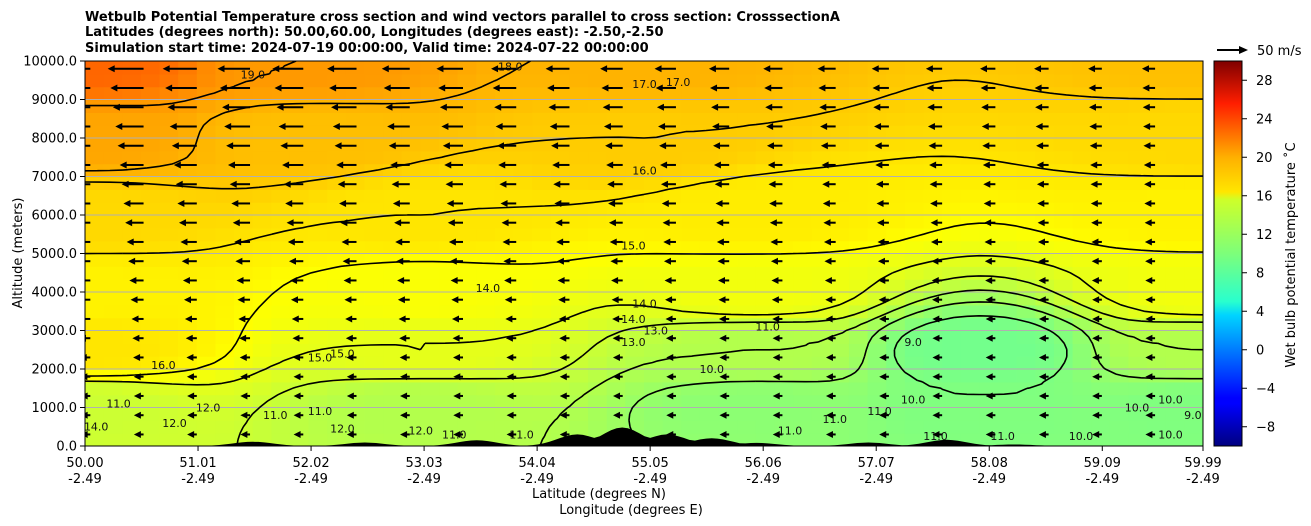 The width and height of the screenshot is (1311, 526). What do you see at coordinates (650, 463) in the screenshot?
I see `x-tick-label-lat: 55.05` at bounding box center [650, 463].